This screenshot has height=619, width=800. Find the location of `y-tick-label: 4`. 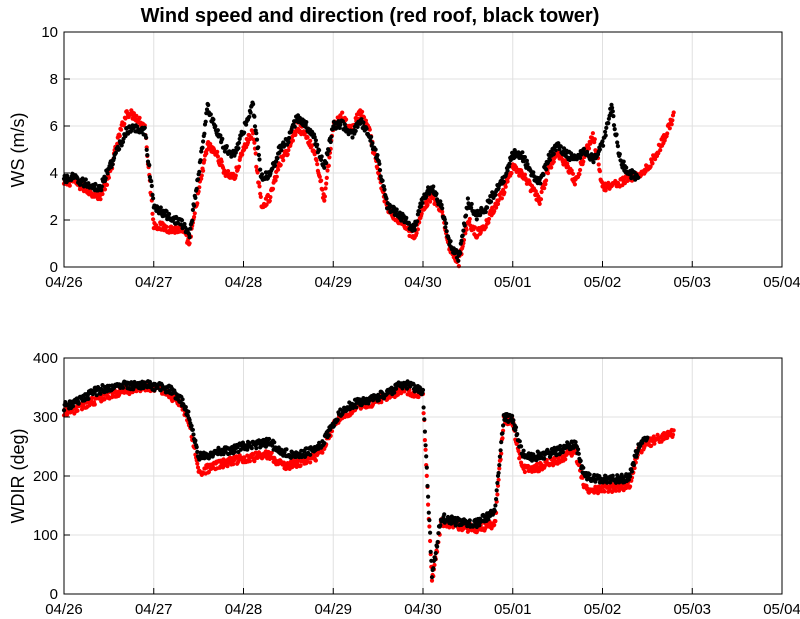

y-tick-label: 4 is located at coordinates (54, 173).